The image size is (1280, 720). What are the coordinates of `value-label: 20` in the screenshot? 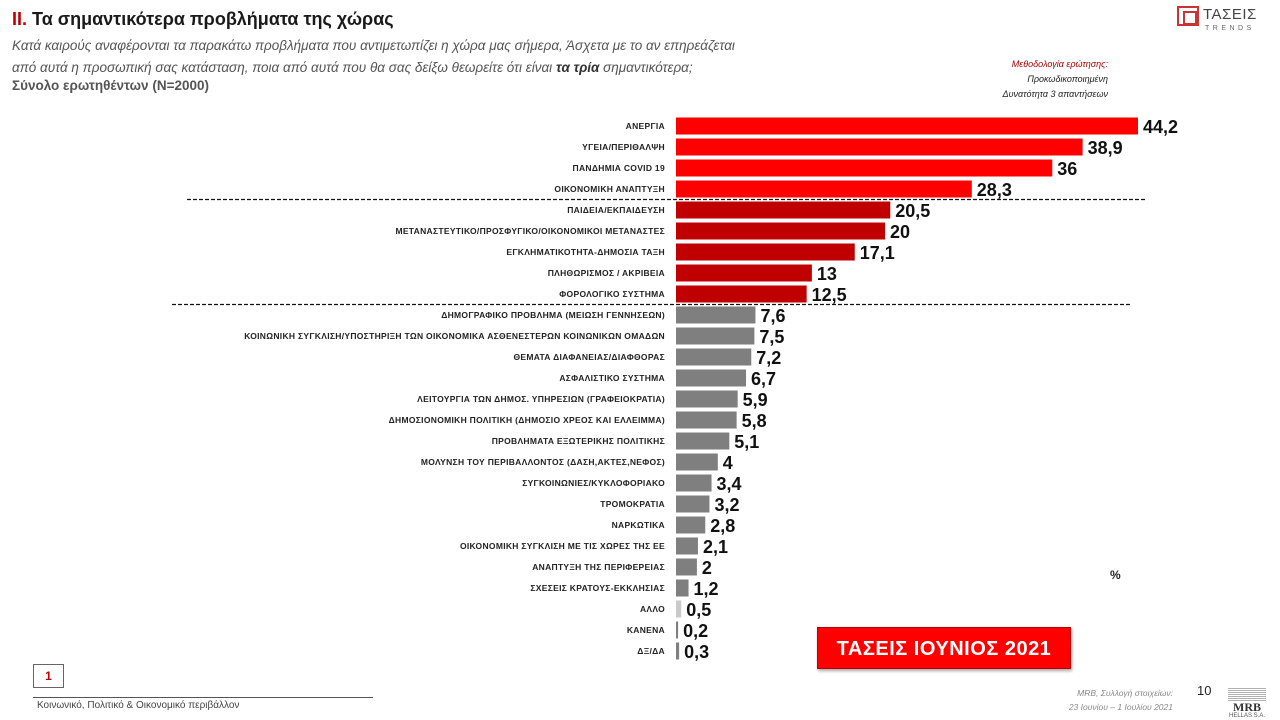 It's located at (900, 232).